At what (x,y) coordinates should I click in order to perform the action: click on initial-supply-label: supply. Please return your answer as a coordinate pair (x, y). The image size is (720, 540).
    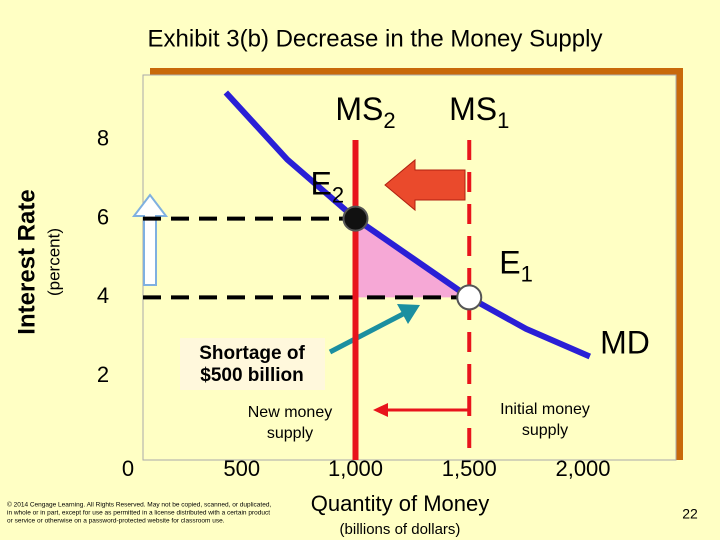
    Looking at the image, I should click on (545, 430).